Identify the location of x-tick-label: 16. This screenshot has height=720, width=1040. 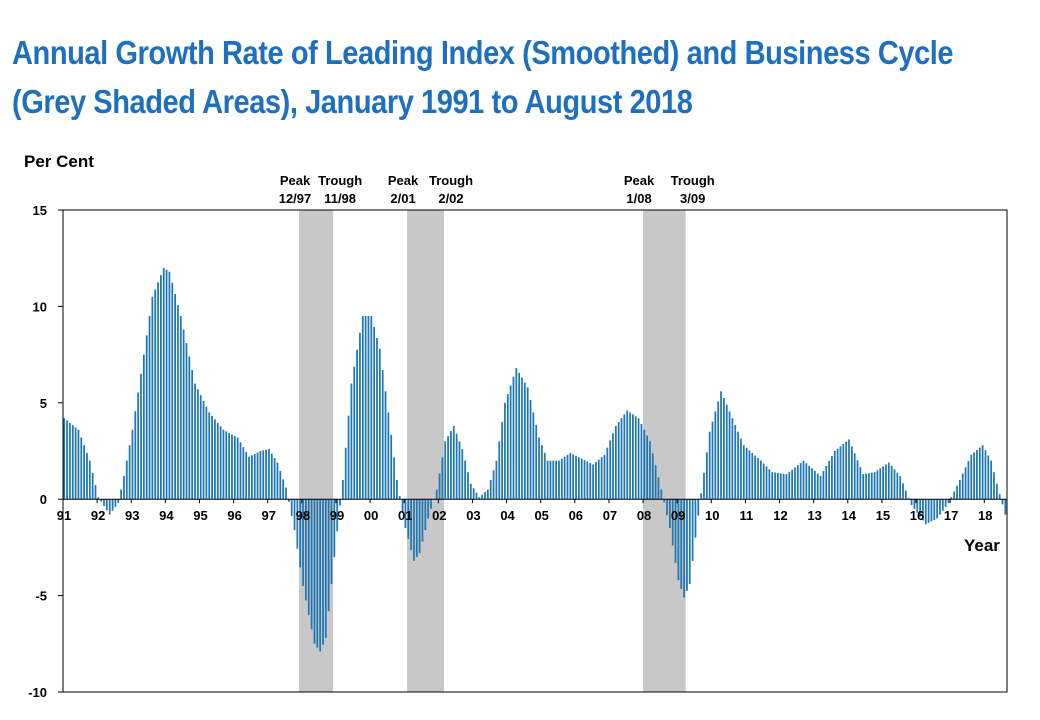
(917, 515).